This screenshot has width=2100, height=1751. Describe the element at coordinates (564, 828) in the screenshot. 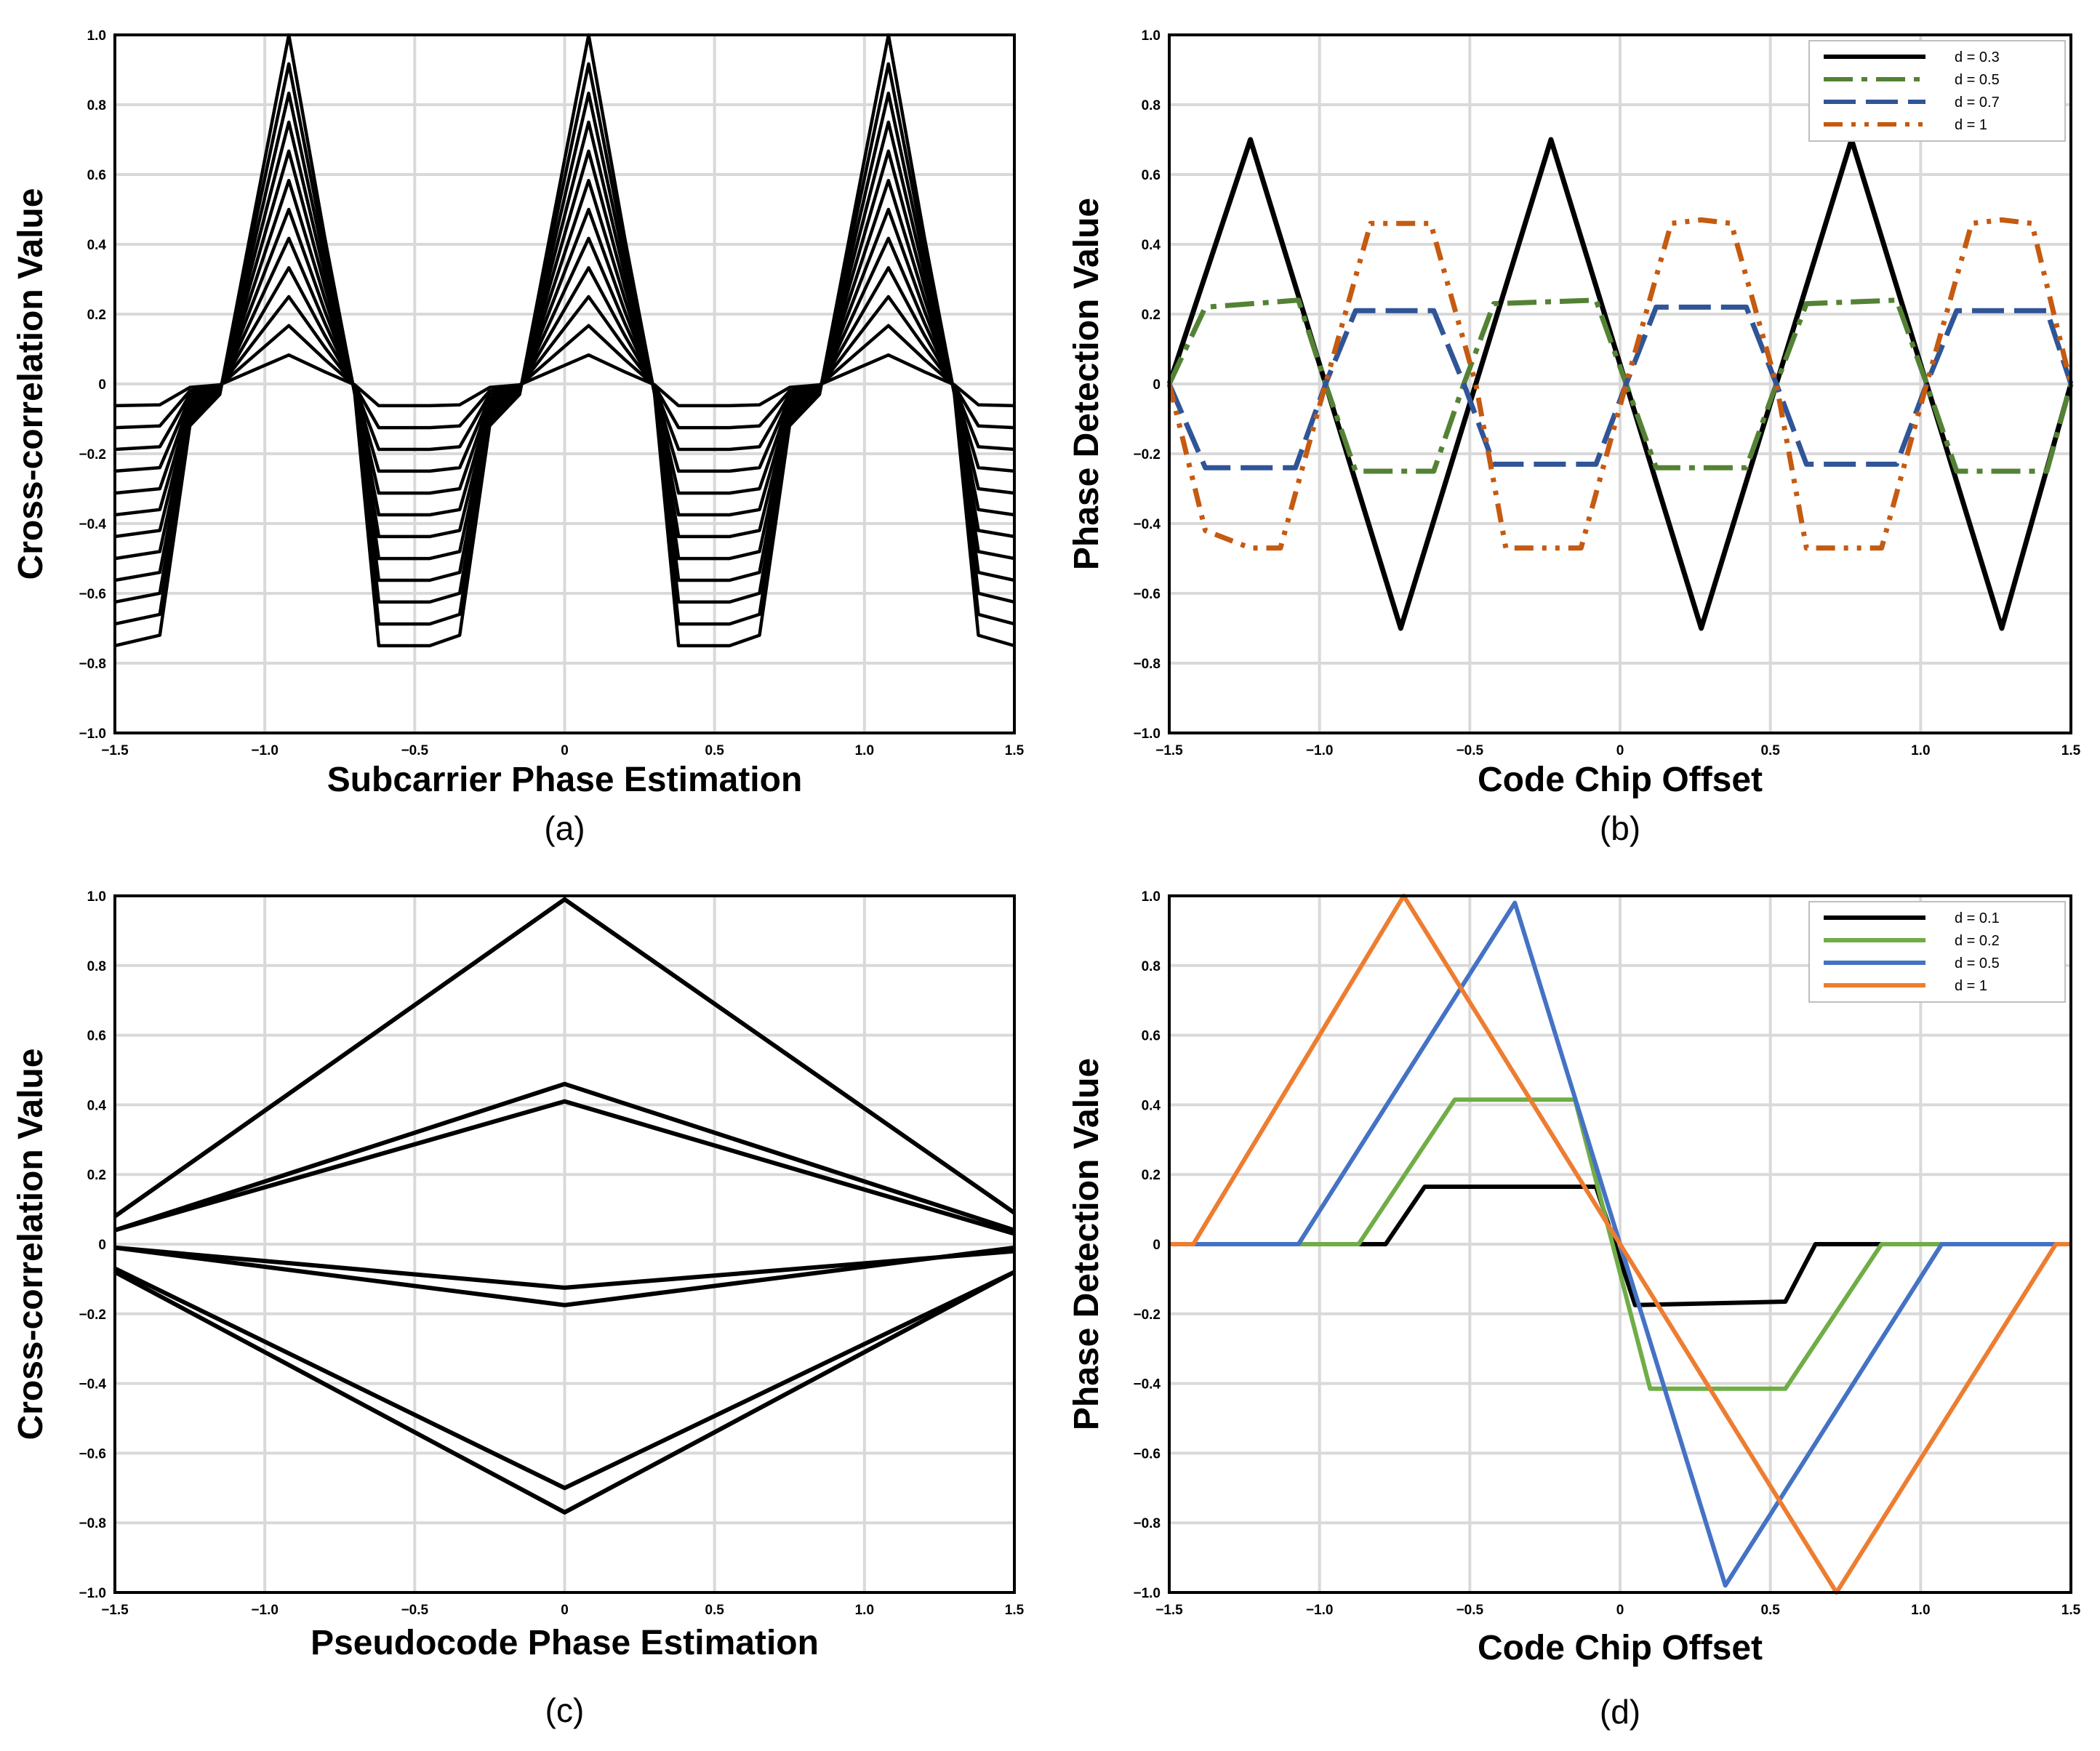

I see `panel-caption: (a)` at that location.